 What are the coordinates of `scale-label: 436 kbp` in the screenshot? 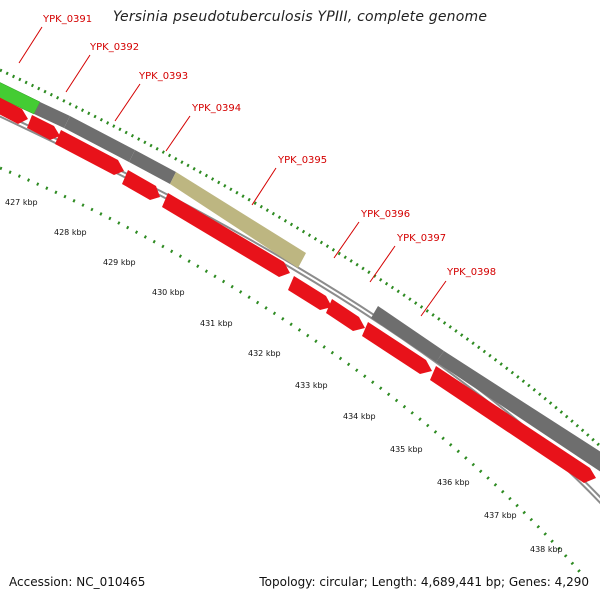 It's located at (453, 482).